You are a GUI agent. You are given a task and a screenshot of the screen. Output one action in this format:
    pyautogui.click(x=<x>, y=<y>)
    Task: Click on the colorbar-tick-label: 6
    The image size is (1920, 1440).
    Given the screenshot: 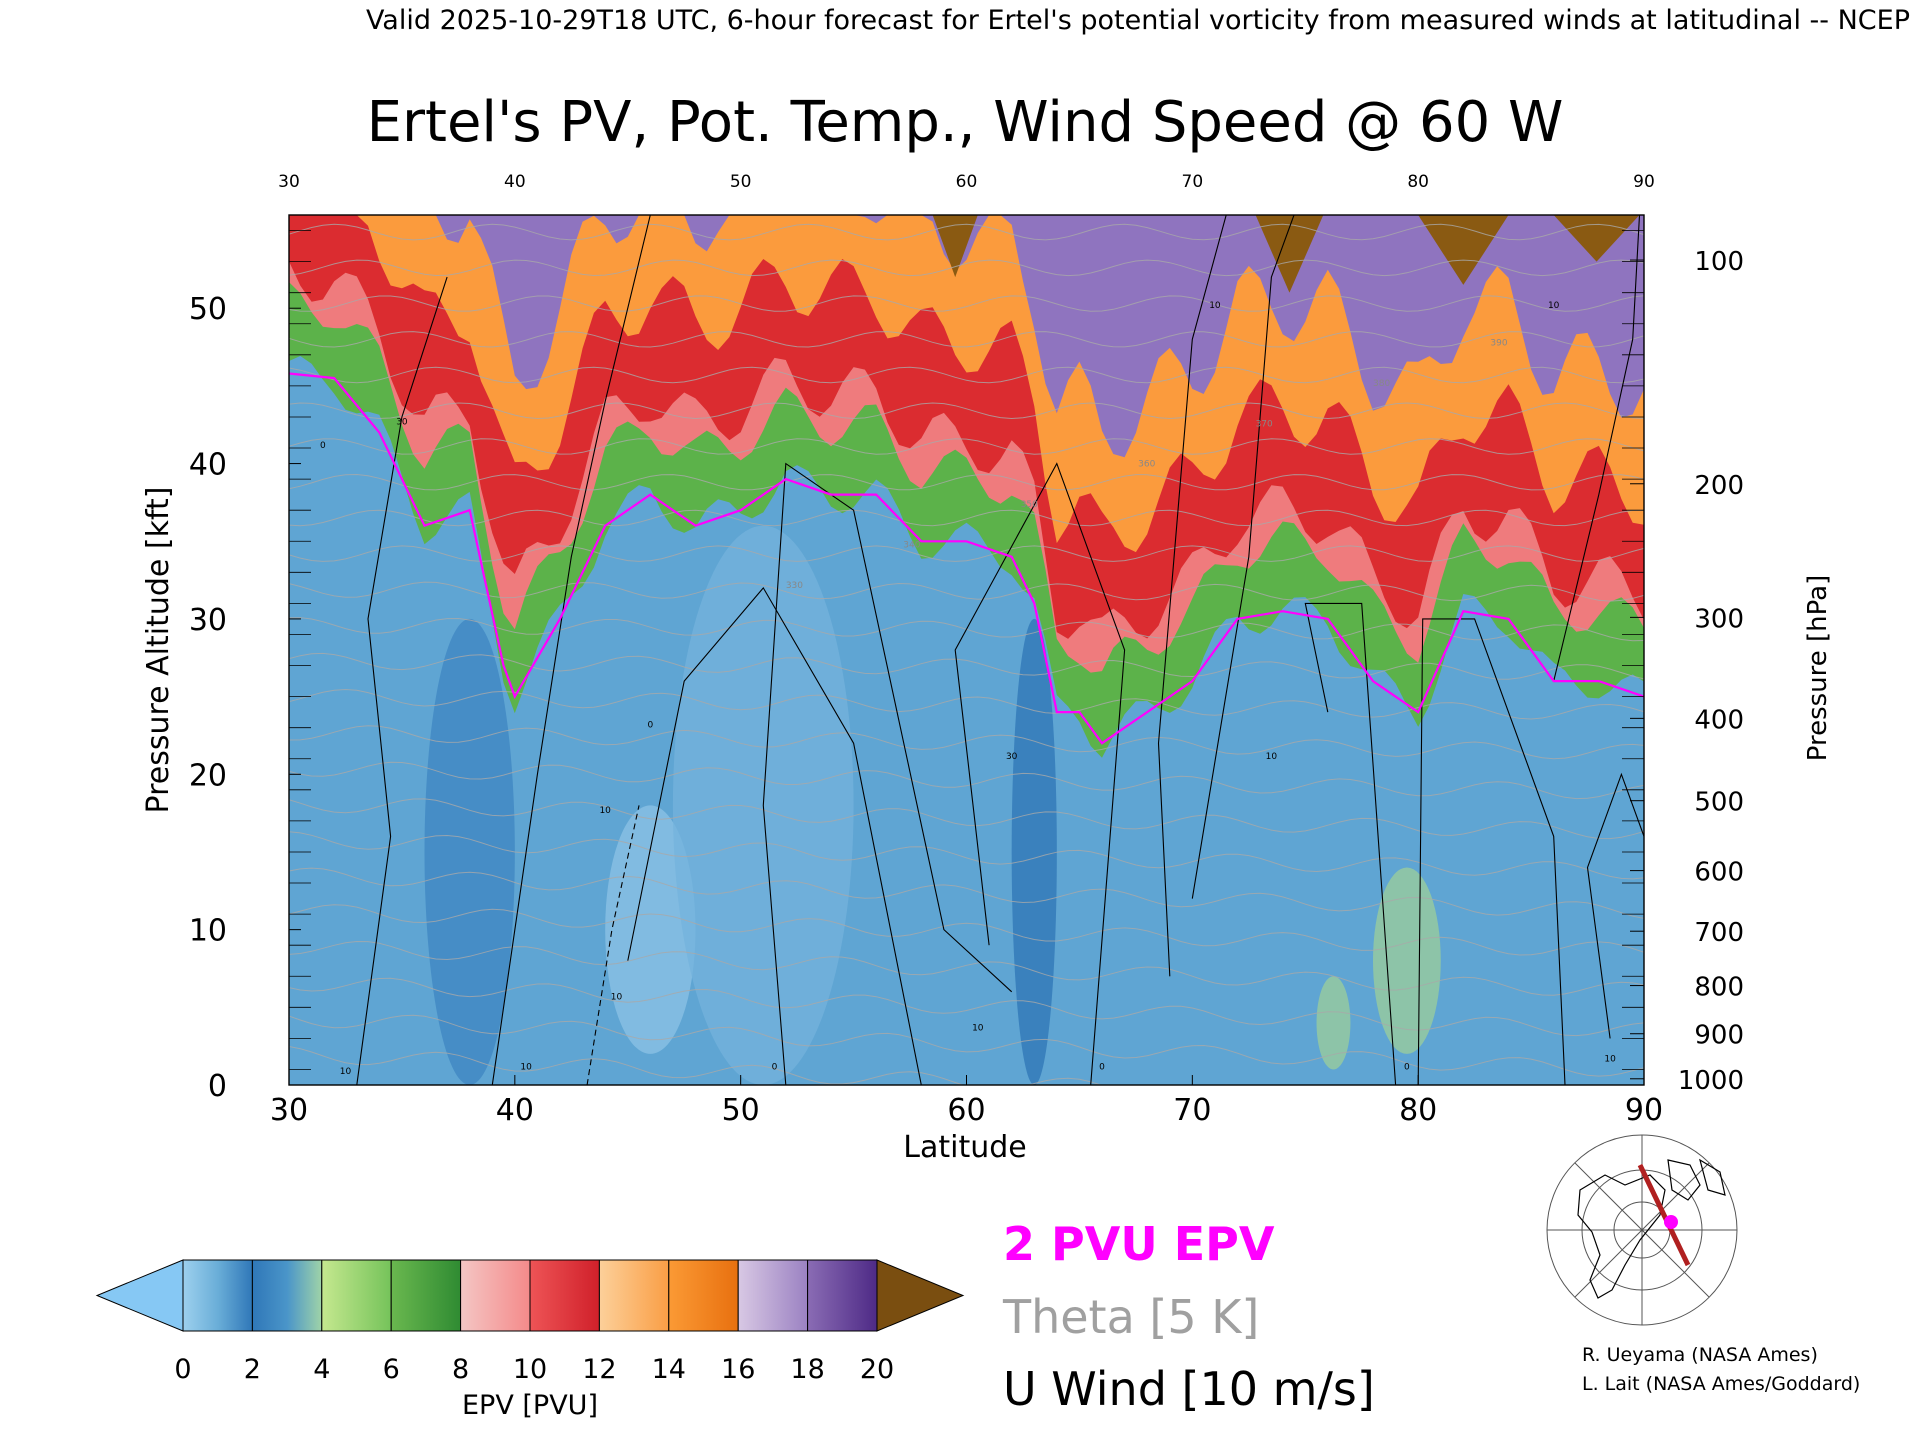 What is the action you would take?
    pyautogui.click(x=391, y=1369)
    